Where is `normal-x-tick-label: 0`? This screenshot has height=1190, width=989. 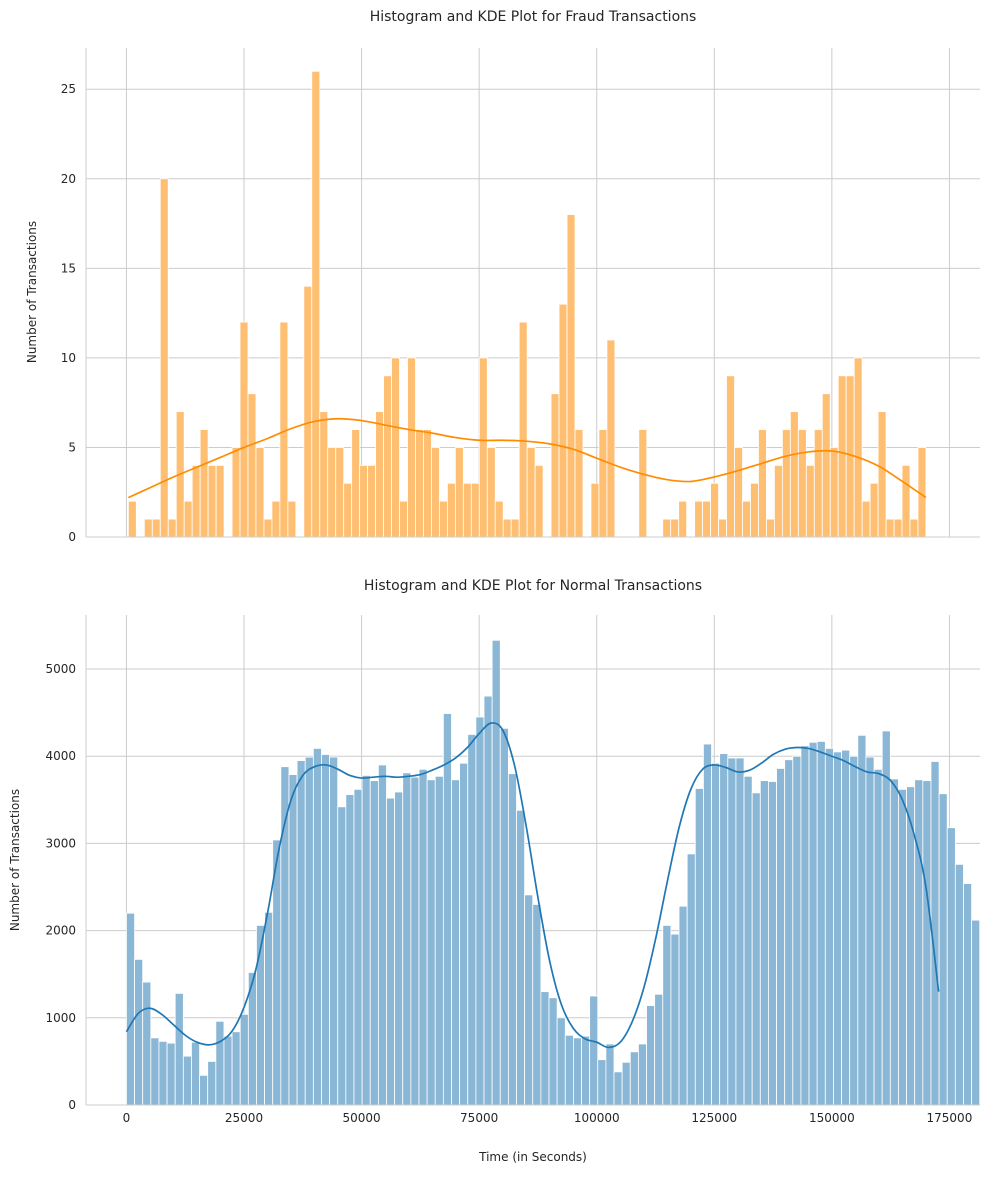 normal-x-tick-label: 0 is located at coordinates (127, 1118).